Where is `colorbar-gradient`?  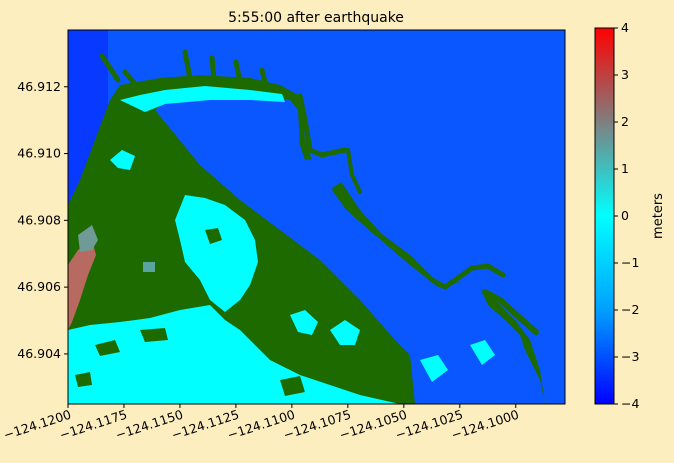
colorbar-gradient is located at coordinates (604, 216).